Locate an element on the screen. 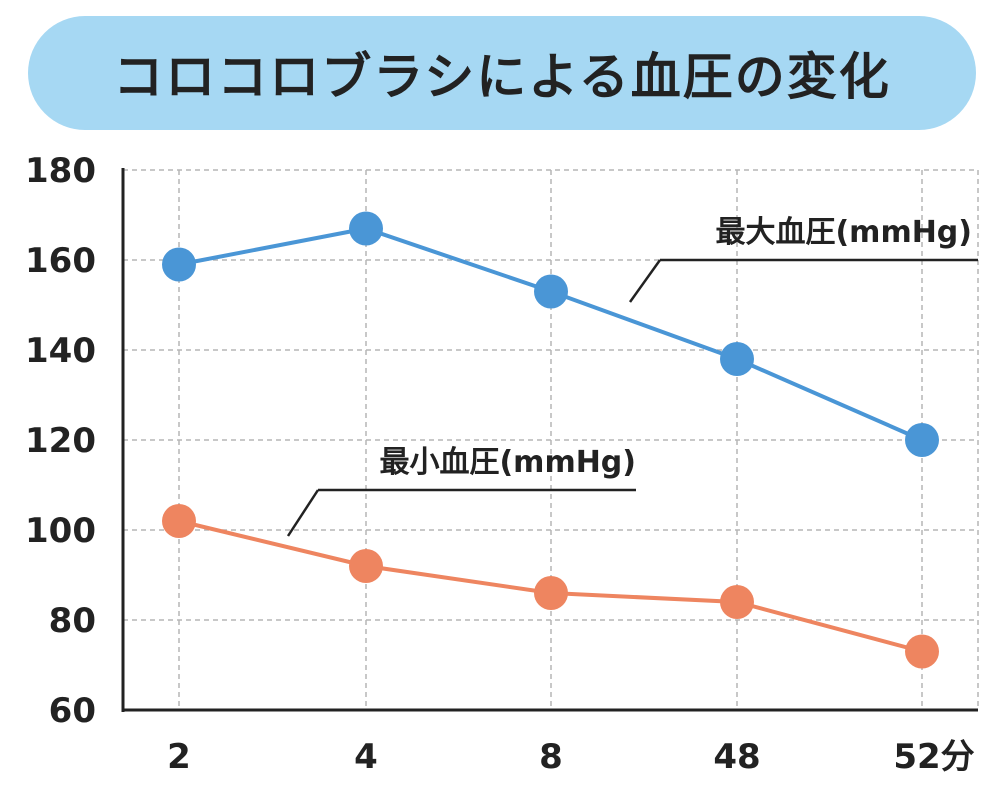  x-tick-label: 48 is located at coordinates (736, 757).